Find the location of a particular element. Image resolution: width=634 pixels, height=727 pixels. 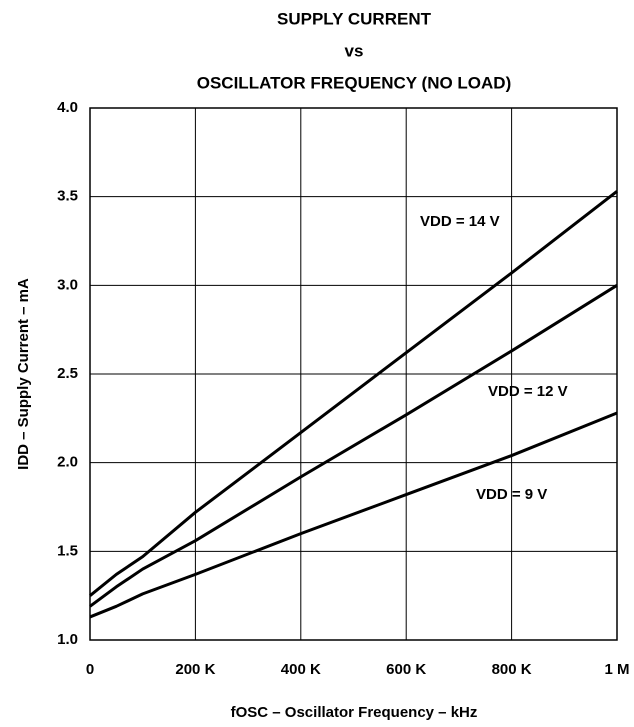

x-tick-label: 400 K is located at coordinates (301, 669).